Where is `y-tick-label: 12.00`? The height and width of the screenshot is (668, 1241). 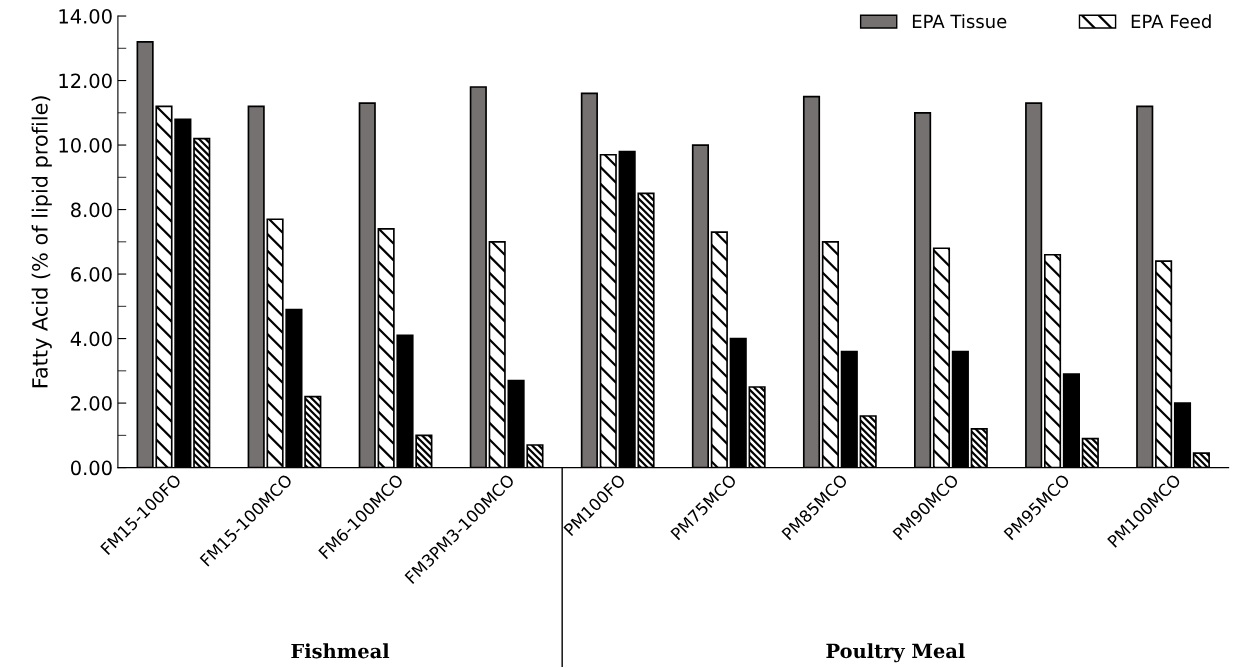
y-tick-label: 12.00 is located at coordinates (85, 81).